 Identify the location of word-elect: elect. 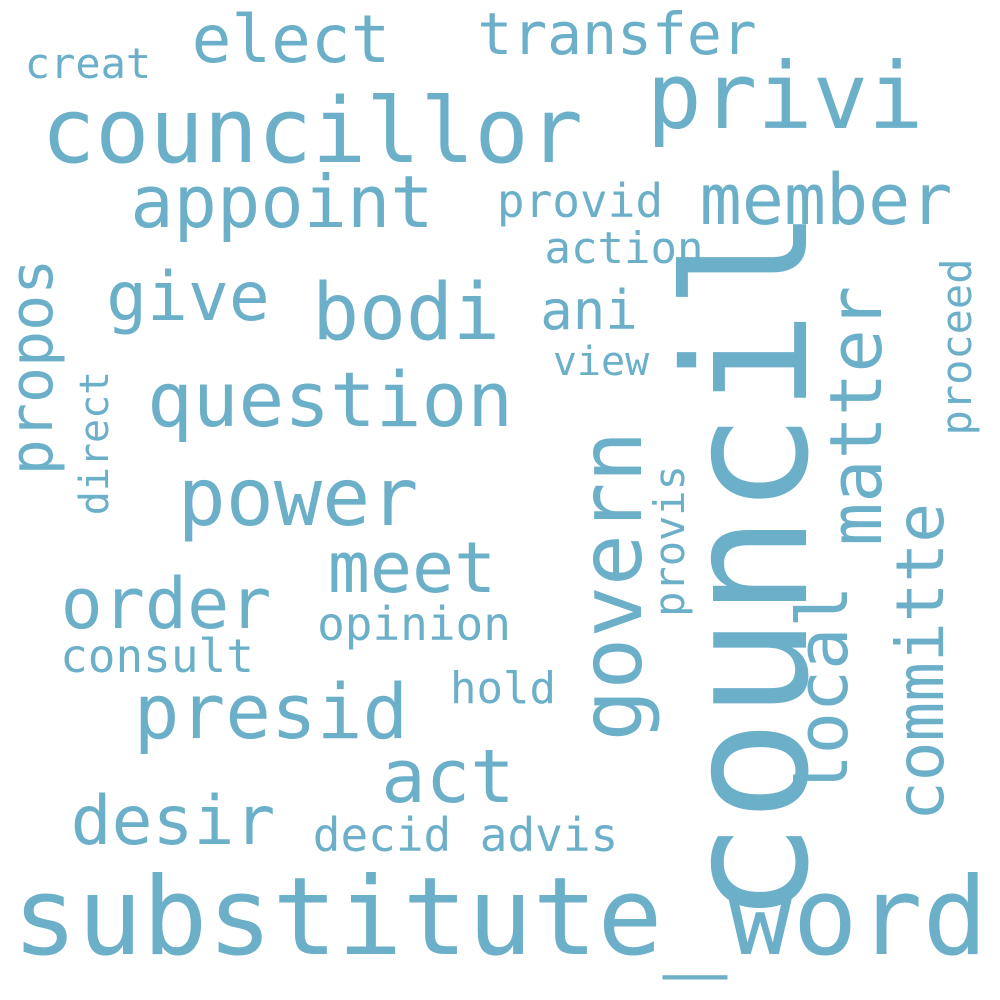
(291, 39).